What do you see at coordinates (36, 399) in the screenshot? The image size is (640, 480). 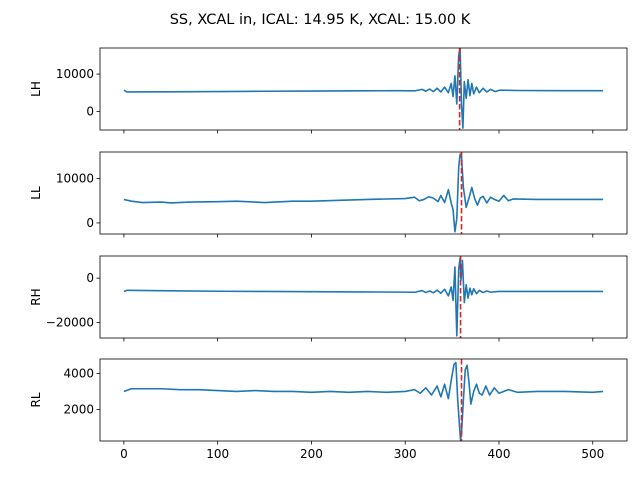 I see `y-axis-label-rl: RL` at bounding box center [36, 399].